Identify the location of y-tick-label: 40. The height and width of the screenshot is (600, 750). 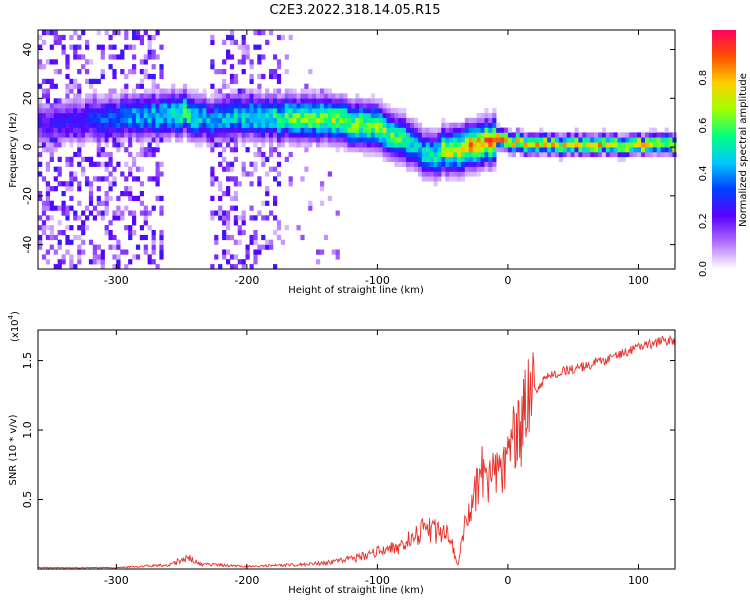
(27, 50).